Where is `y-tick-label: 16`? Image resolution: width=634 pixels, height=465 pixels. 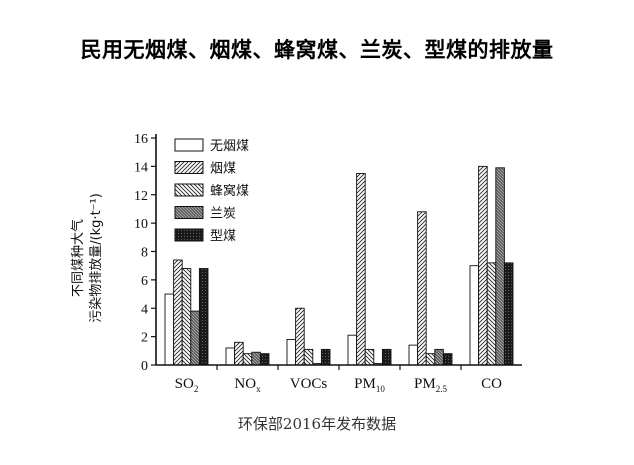 y-tick-label: 16 is located at coordinates (141, 139).